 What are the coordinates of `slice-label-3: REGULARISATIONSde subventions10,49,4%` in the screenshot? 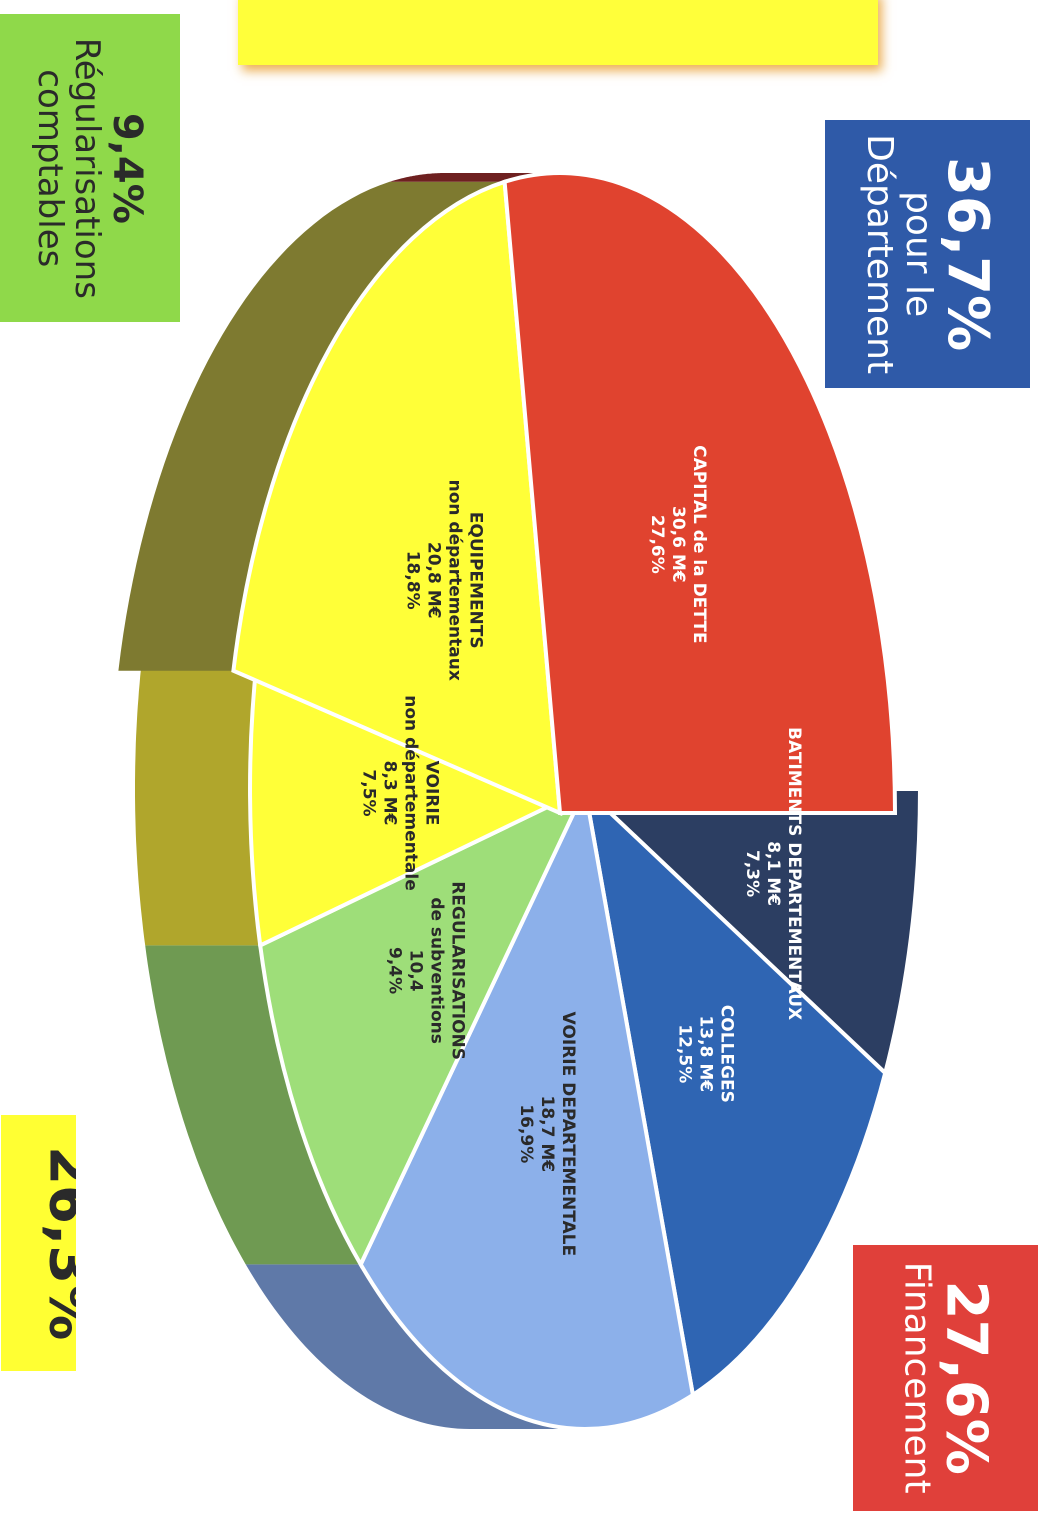 It's located at (426, 970).